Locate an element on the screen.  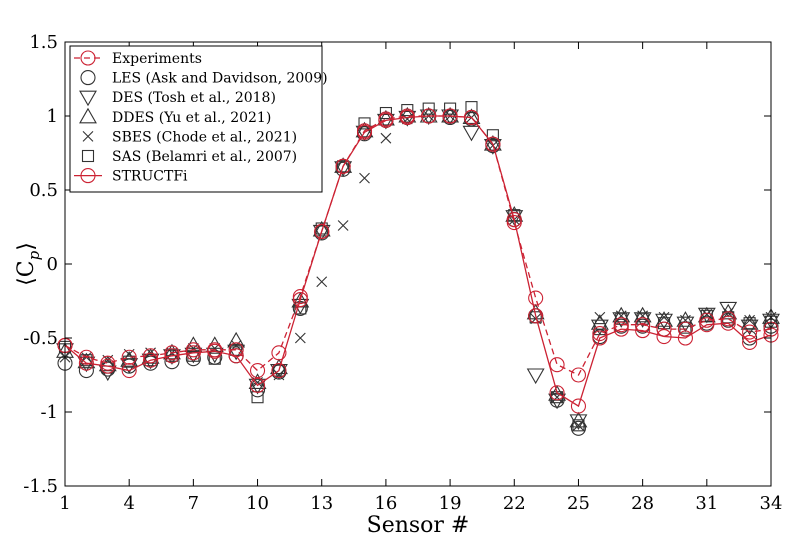
legend-marker-sbes-chode-et-al-2021 is located at coordinates (88, 136).